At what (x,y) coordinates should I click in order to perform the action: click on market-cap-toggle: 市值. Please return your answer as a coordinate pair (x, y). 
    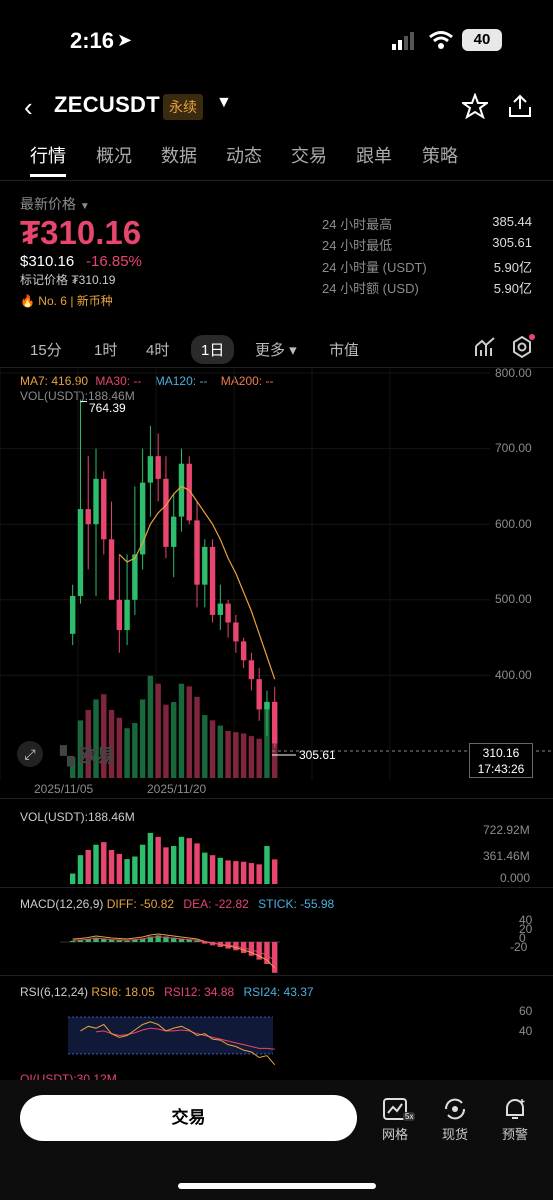
    Looking at the image, I should click on (344, 350).